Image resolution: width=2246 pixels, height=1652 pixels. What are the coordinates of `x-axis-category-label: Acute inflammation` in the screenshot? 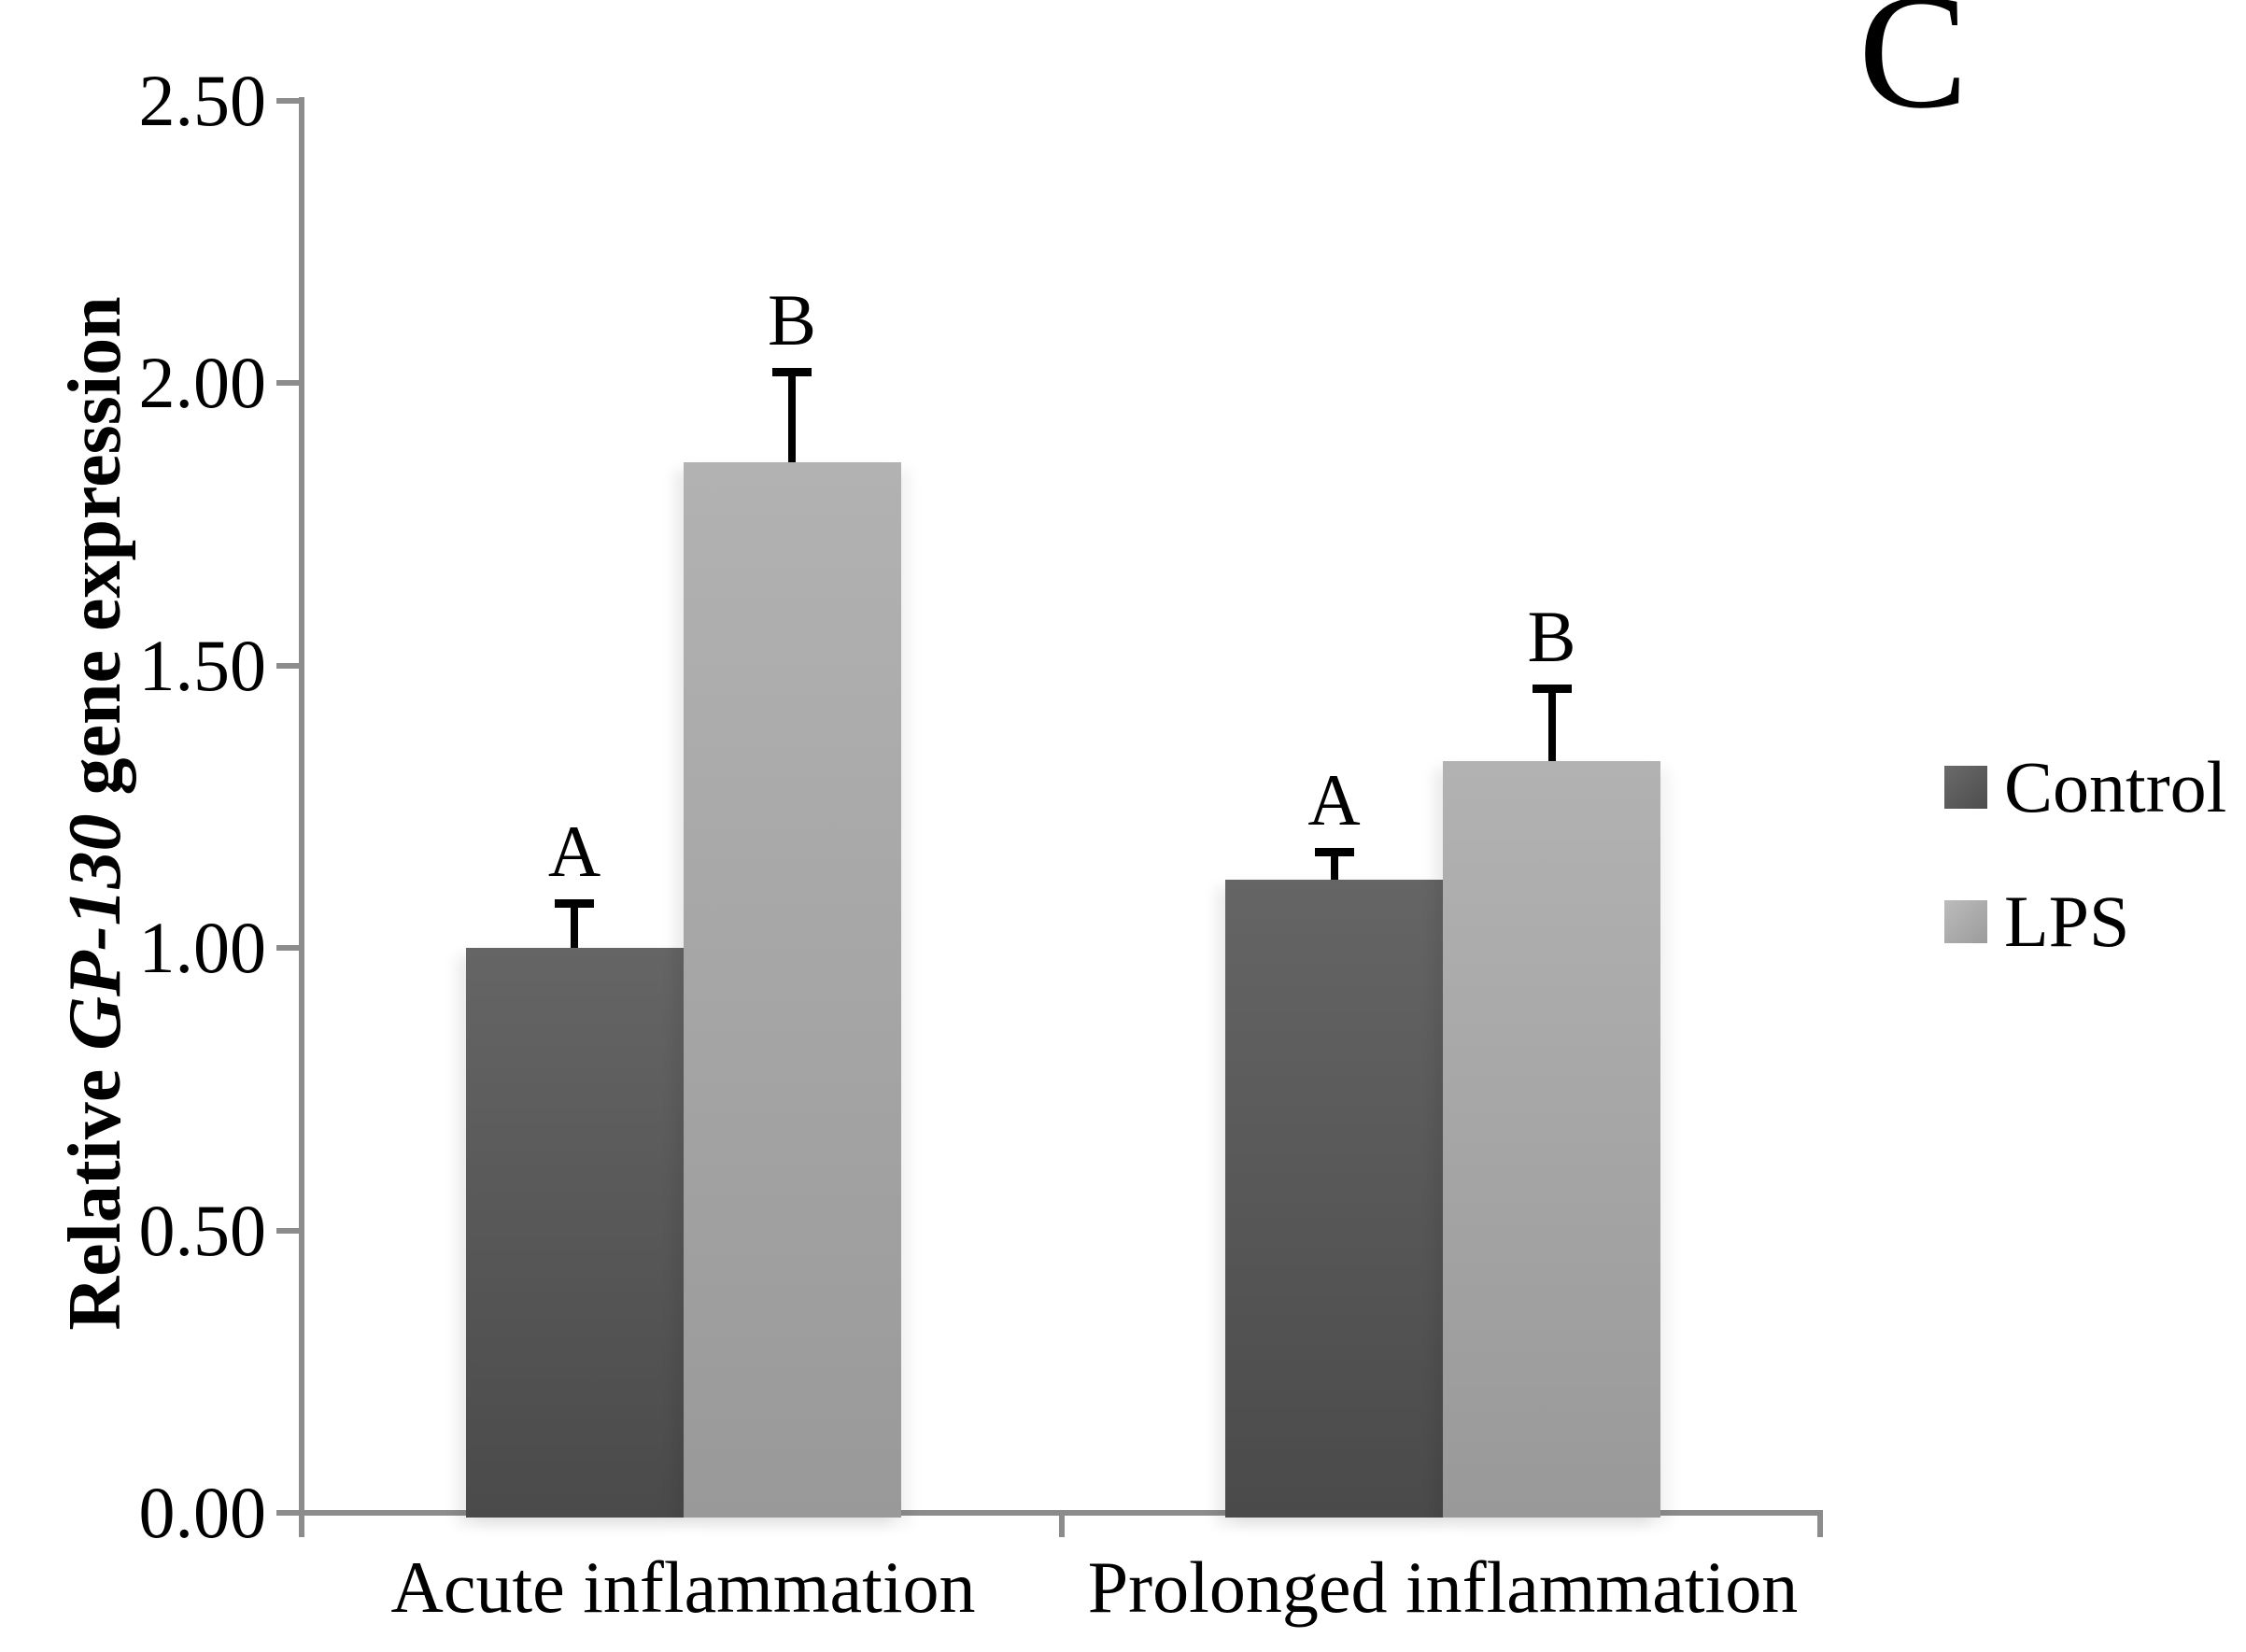 It's located at (683, 1587).